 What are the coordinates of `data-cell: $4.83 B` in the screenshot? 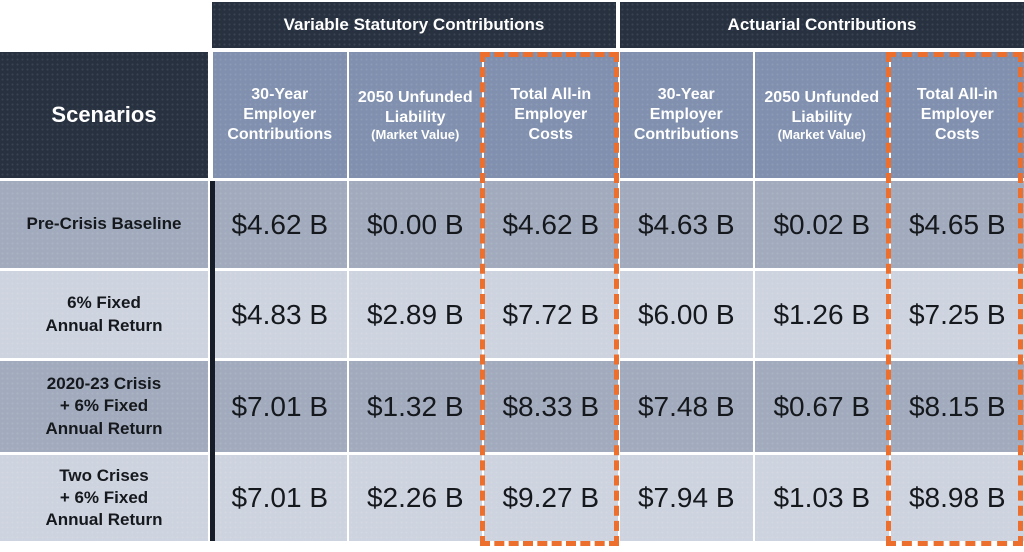 It's located at (280, 314).